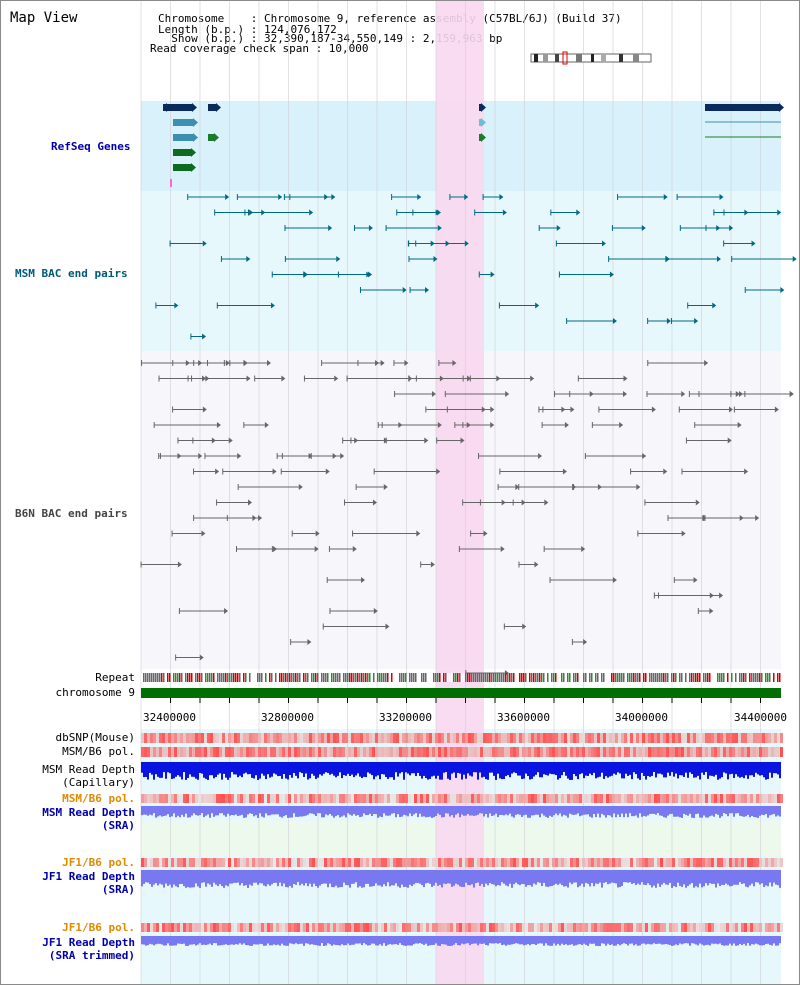  Describe the element at coordinates (44, 18) in the screenshot. I see `map-view-title: Map View` at that location.